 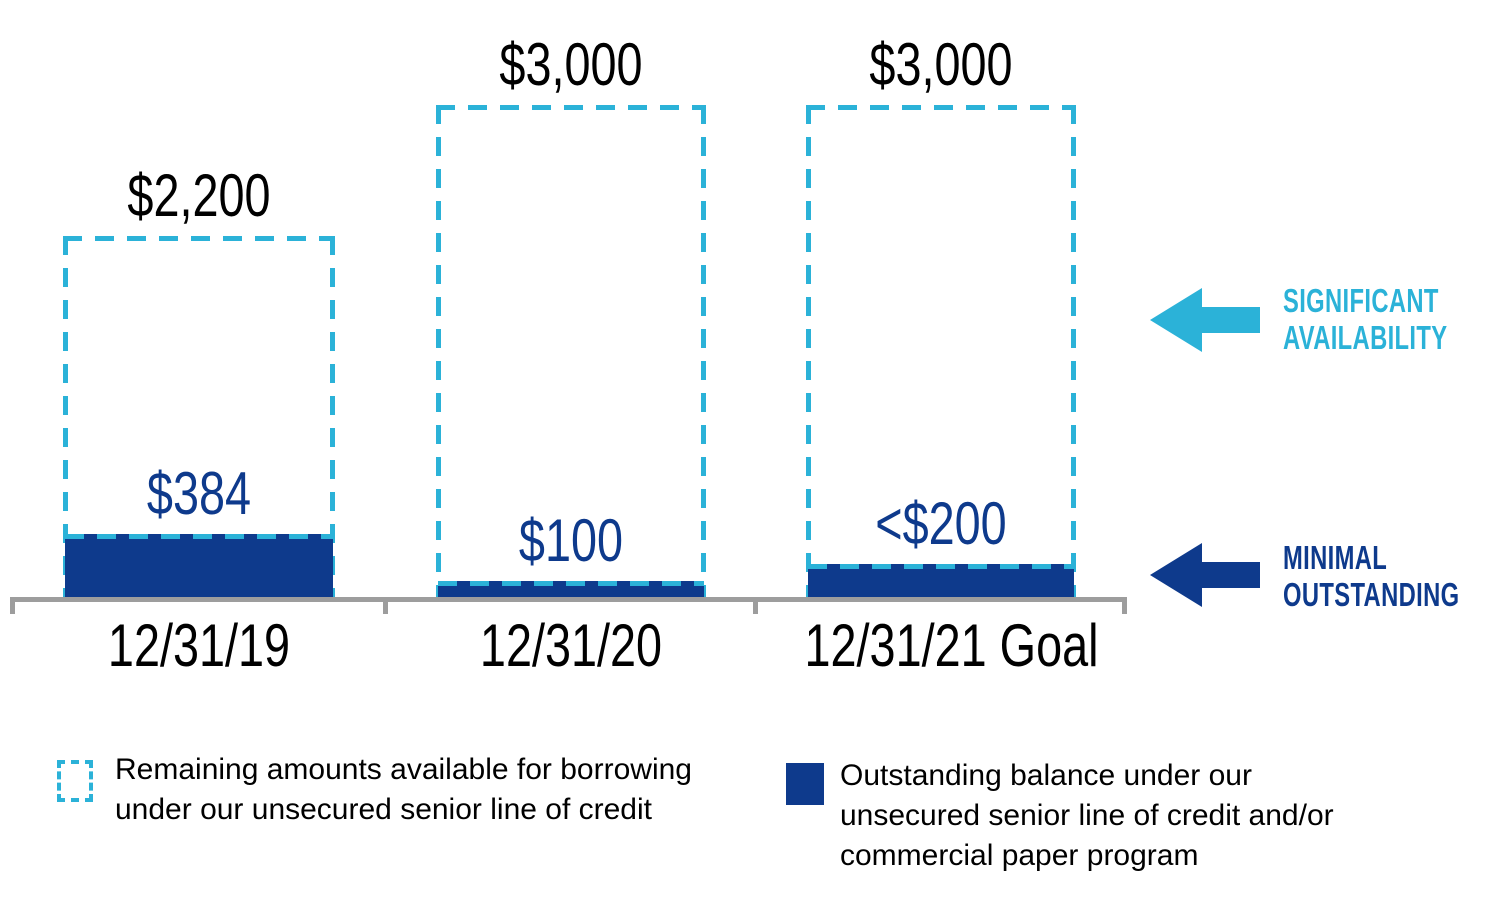 I want to click on dashed-box-swatch-icon, so click(x=75, y=781).